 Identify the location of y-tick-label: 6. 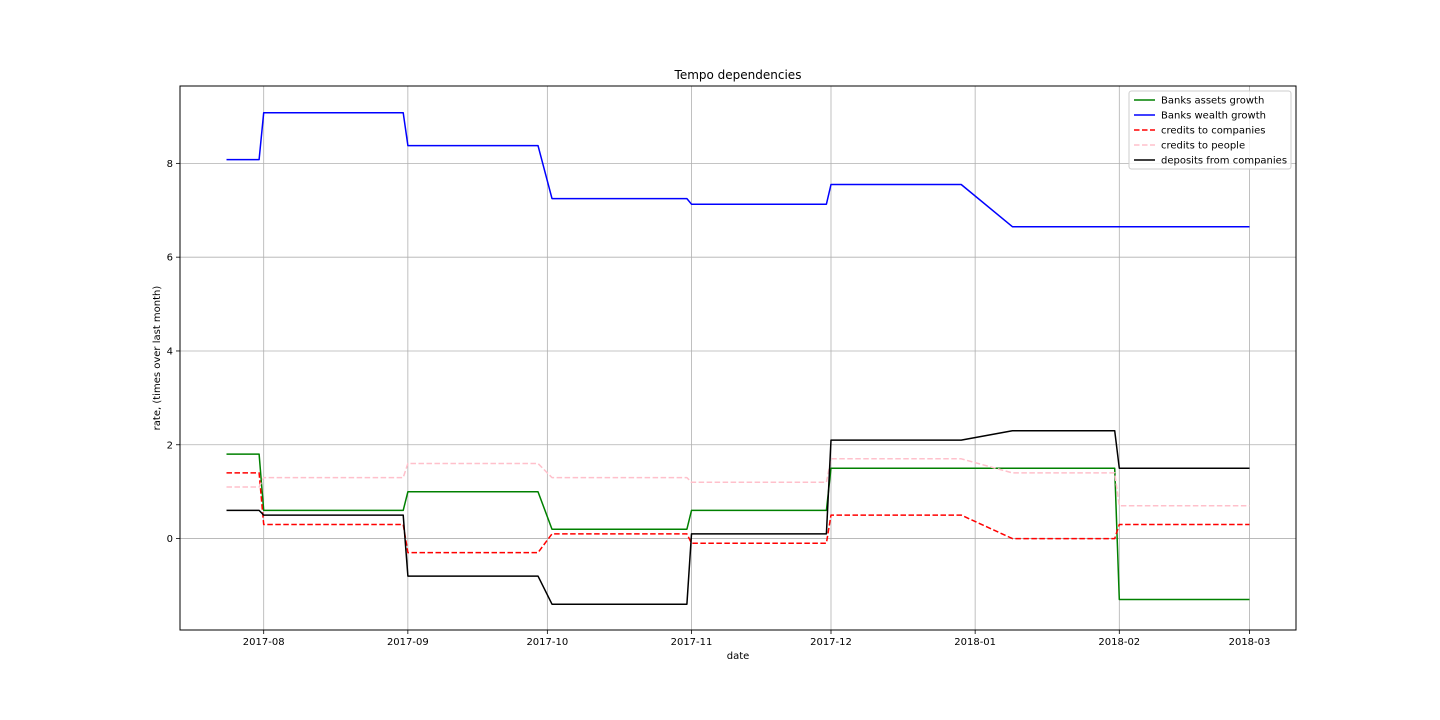
(170, 258).